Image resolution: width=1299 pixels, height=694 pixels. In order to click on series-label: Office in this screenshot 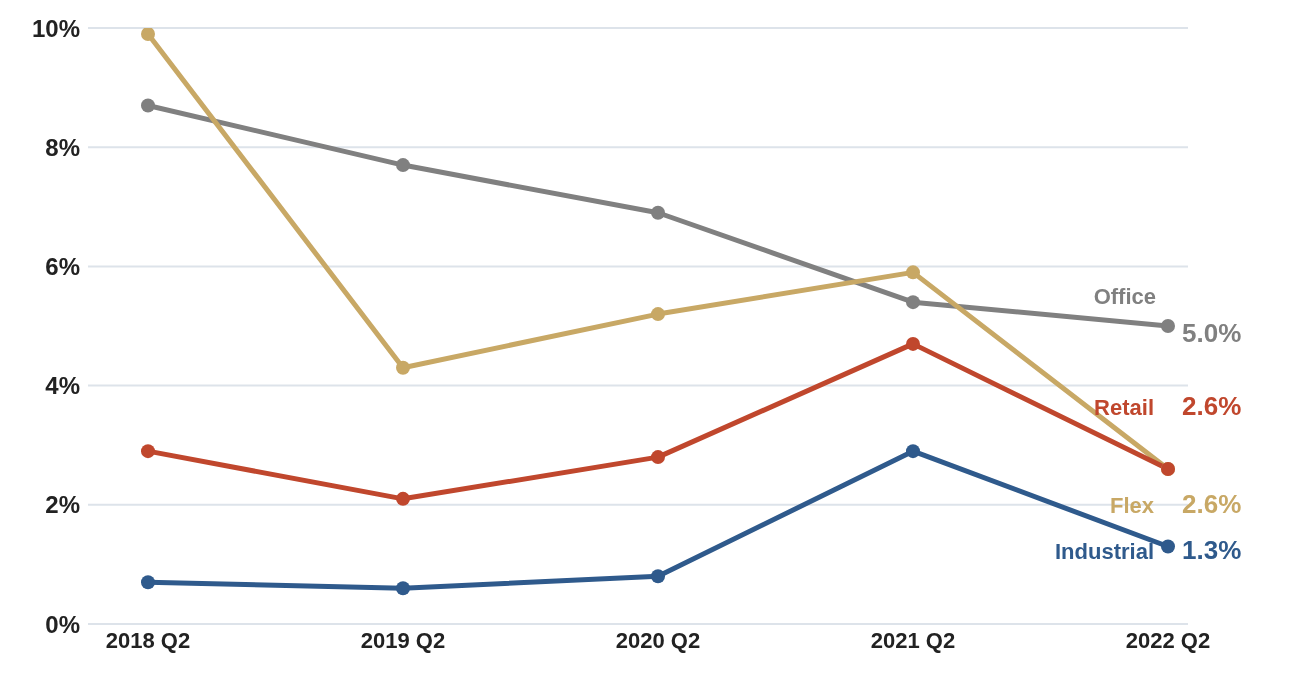, I will do `click(1124, 296)`.